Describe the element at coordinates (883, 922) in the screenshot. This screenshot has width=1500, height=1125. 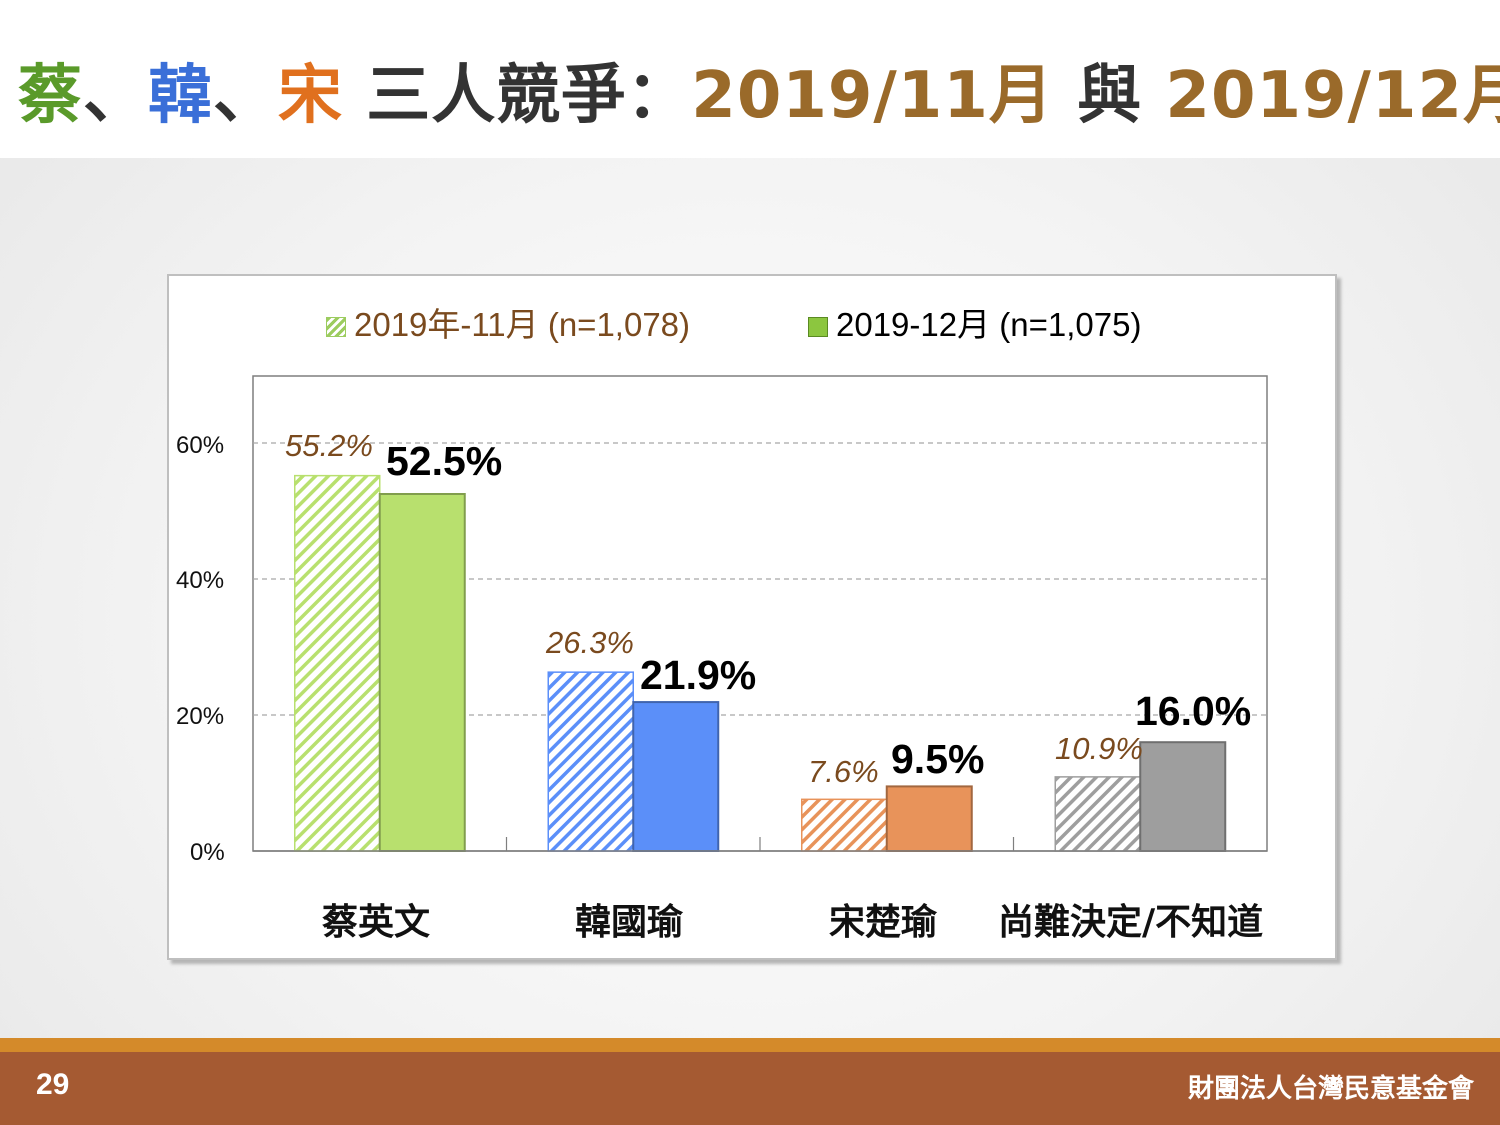
I see `category-label: 宋楚瑜` at that location.